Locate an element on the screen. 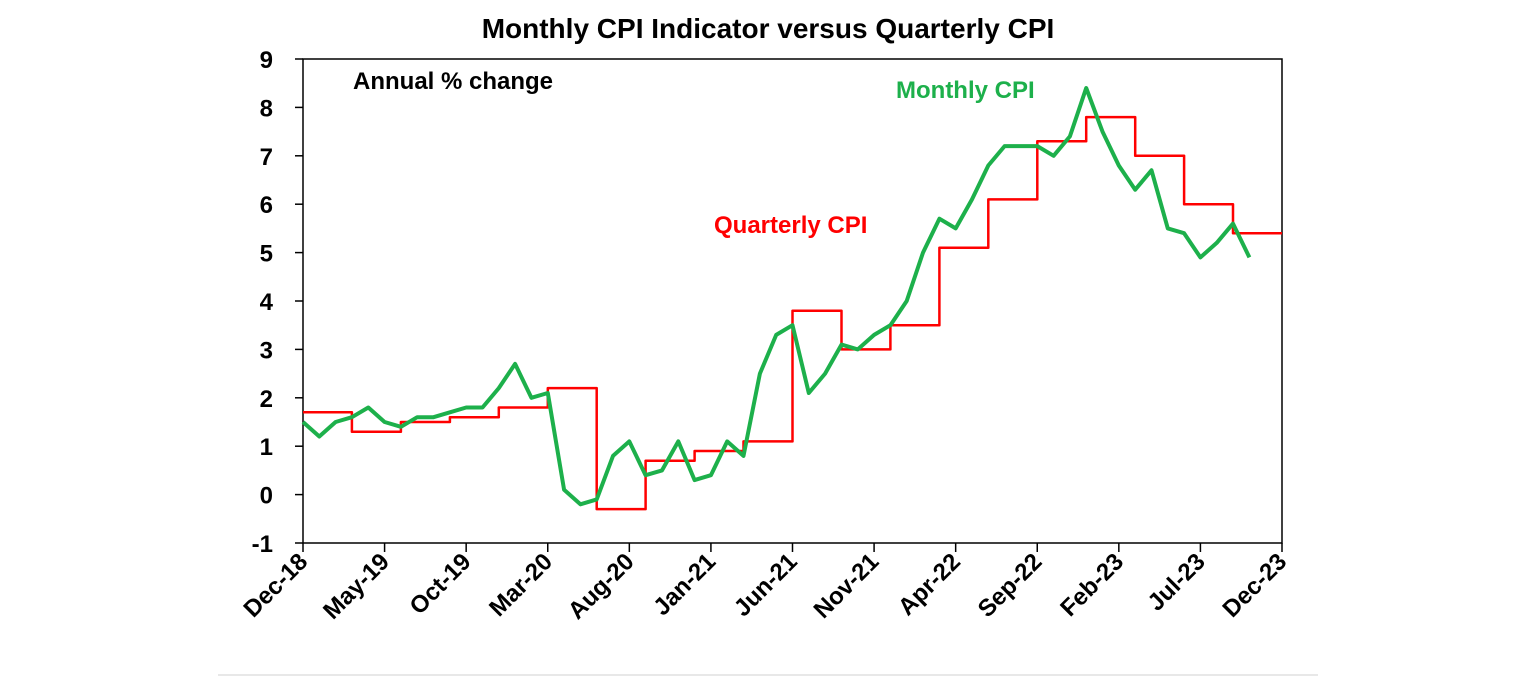 The image size is (1536, 676). y-tick-label: 1 is located at coordinates (266, 447).